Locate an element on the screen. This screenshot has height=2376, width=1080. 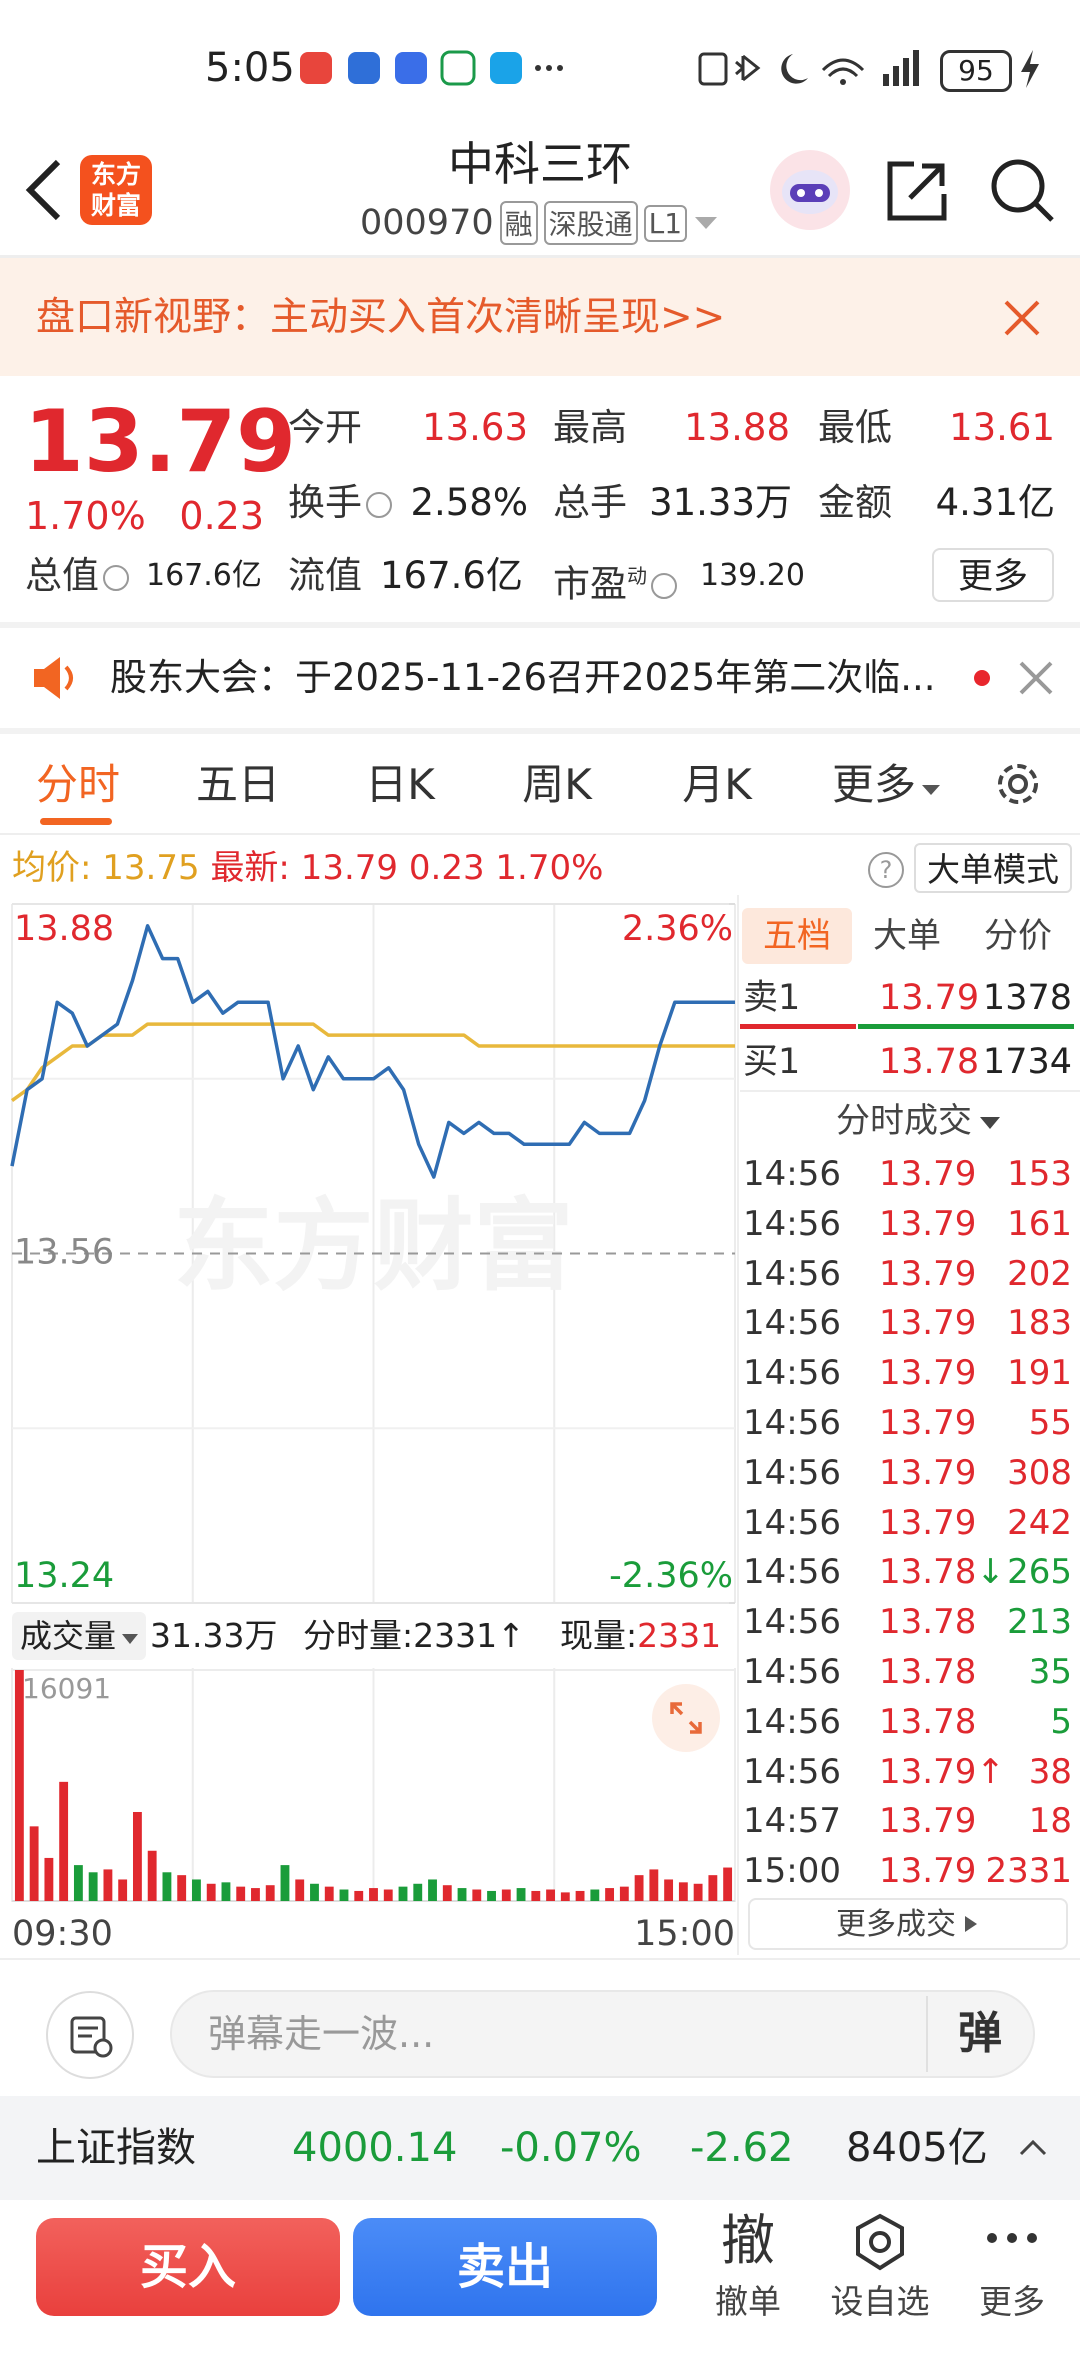
book-tab: 分价 is located at coordinates (1018, 936).